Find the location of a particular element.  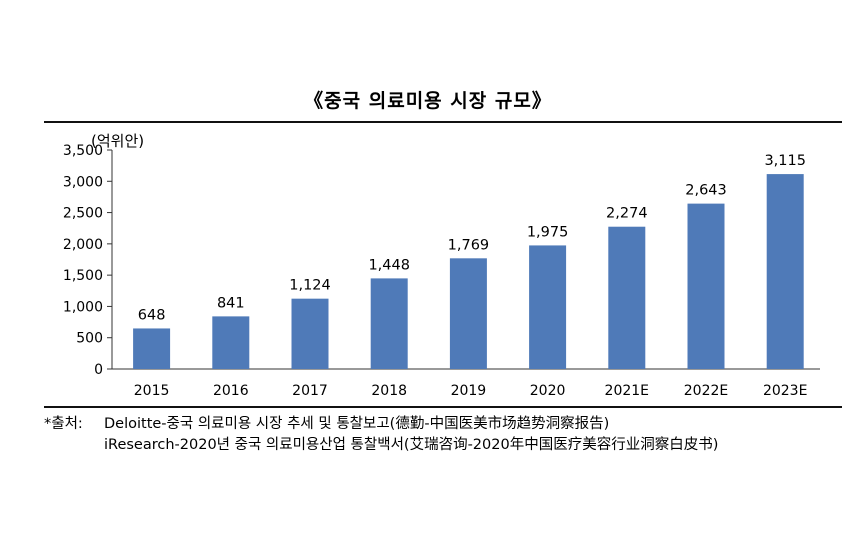

bar-value-label: 648 is located at coordinates (152, 315).